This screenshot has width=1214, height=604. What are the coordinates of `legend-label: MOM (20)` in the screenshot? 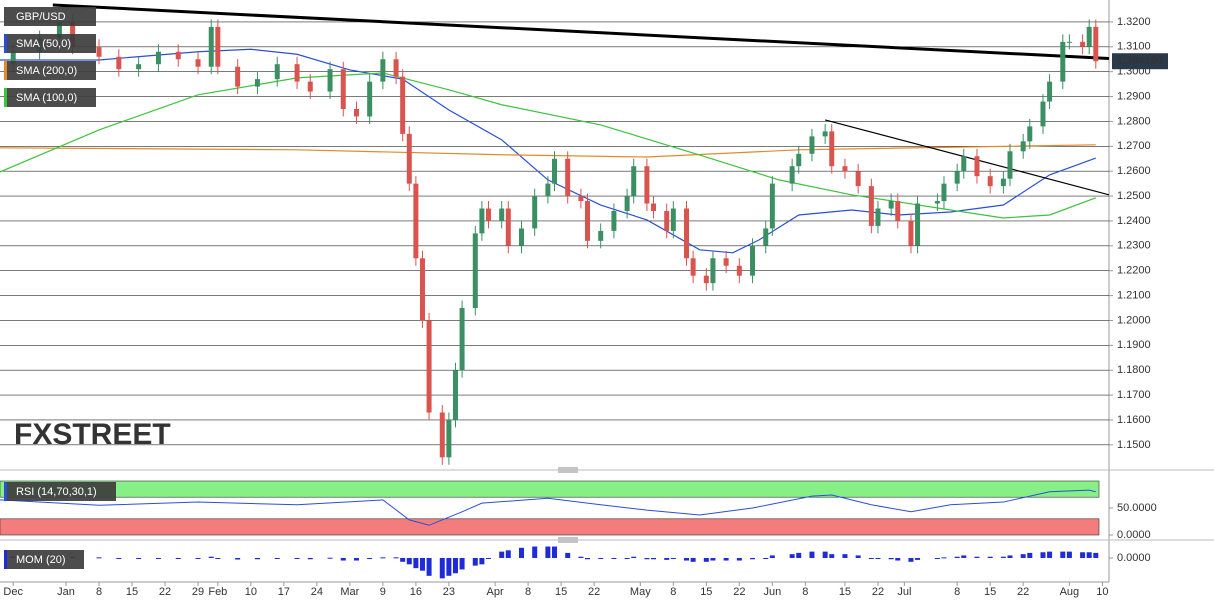 It's located at (41, 560).